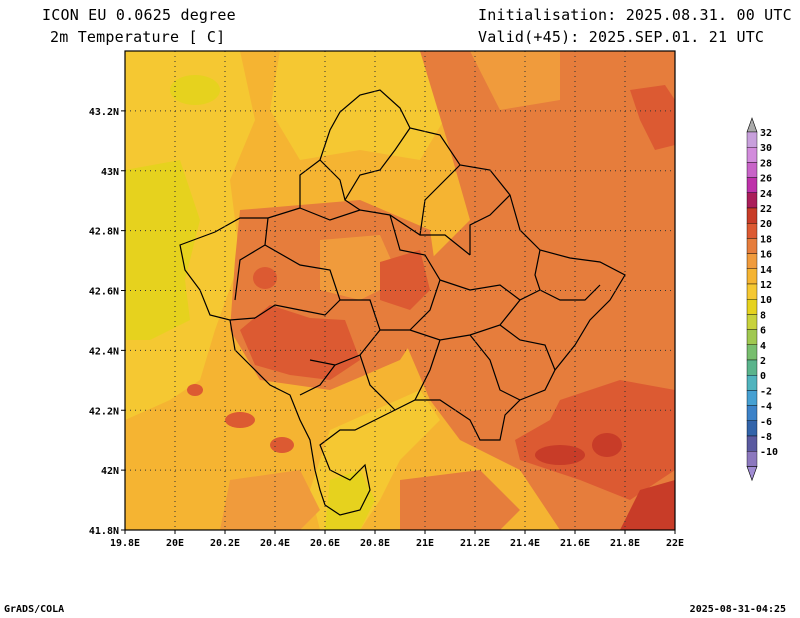 The image size is (800, 618). Describe the element at coordinates (375, 543) in the screenshot. I see `x-tick-label: 20.8E` at that location.